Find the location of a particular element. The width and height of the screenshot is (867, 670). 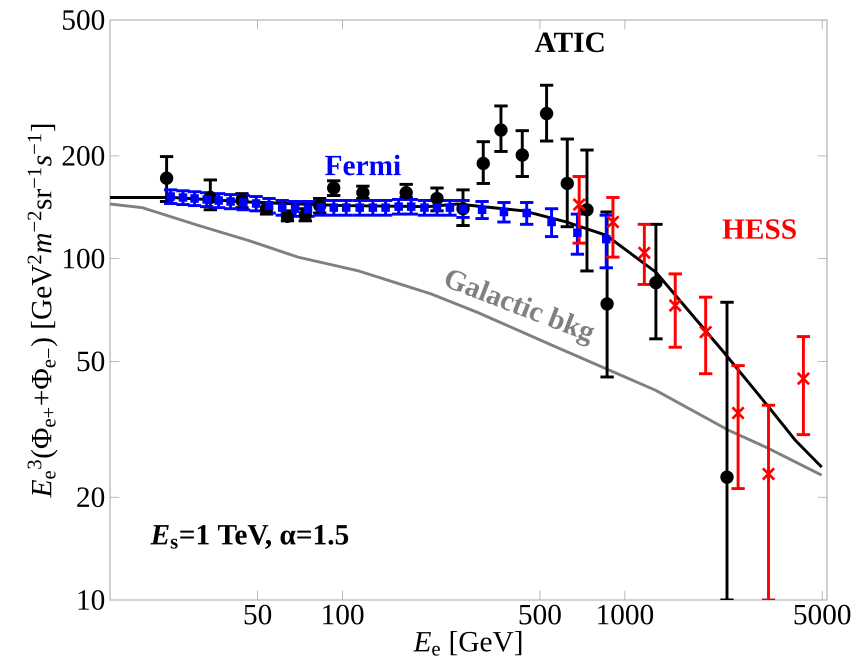

y-tick-label: 20 is located at coordinates (90, 497).